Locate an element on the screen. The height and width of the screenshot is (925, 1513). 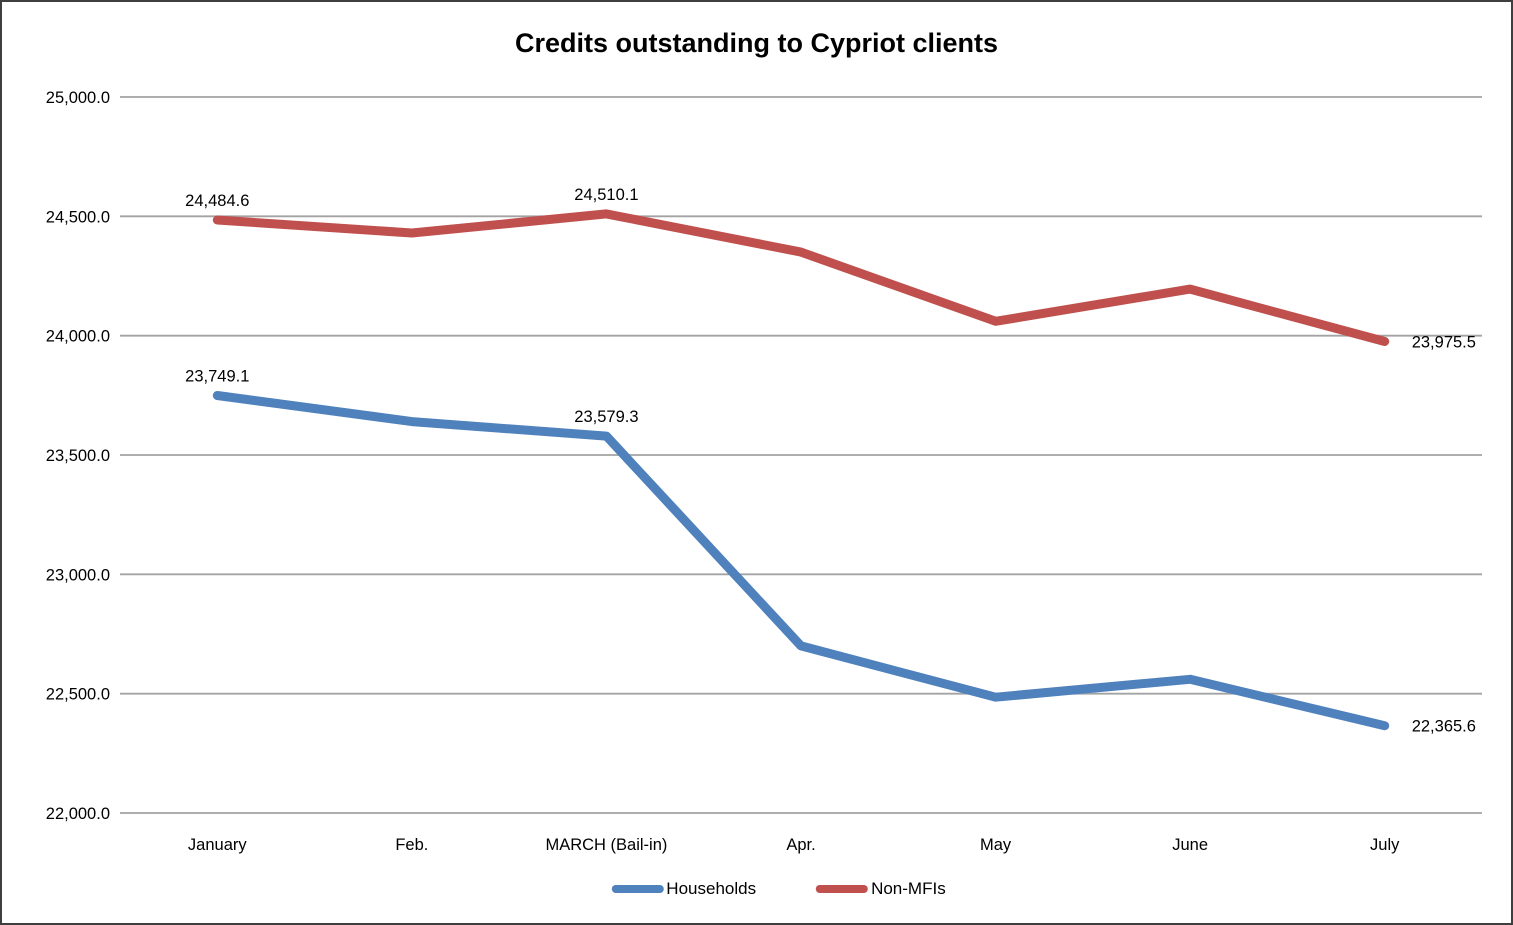
y-axis-tick-label: 22,500.0 is located at coordinates (78, 695).